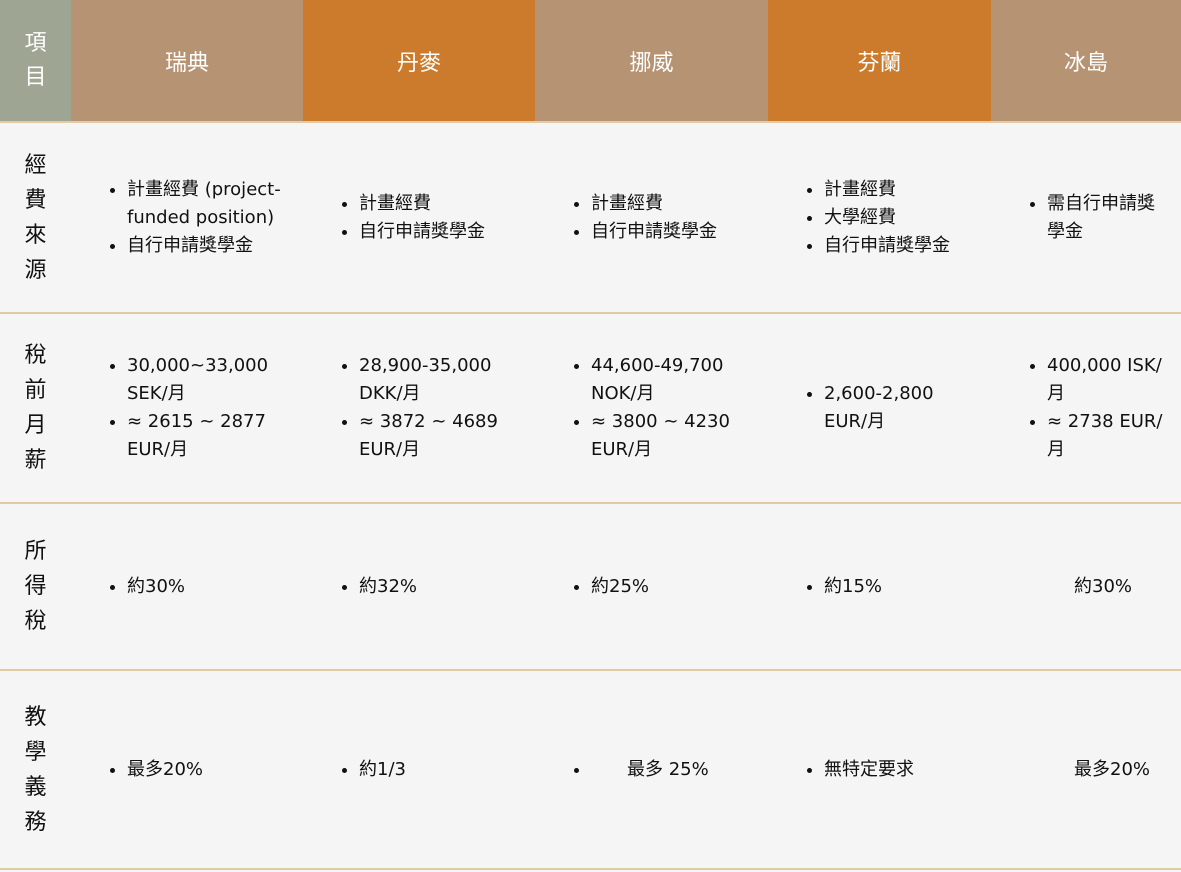  I want to click on cell: 需自行申請獎學金, so click(1086, 217).